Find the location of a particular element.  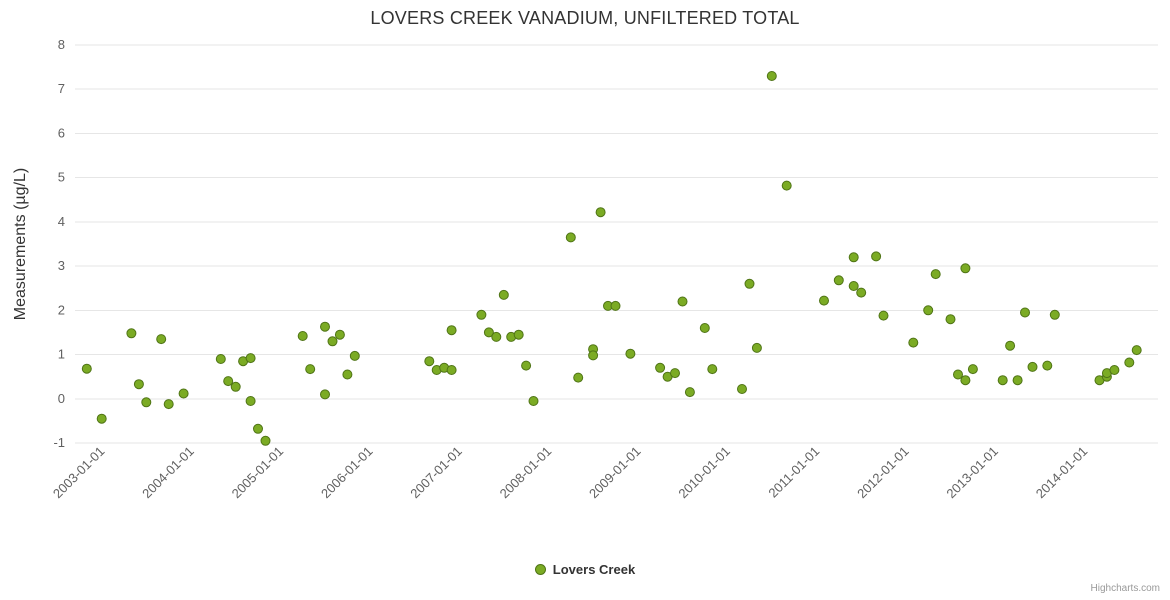

y-tick-label: 7 is located at coordinates (61, 88).